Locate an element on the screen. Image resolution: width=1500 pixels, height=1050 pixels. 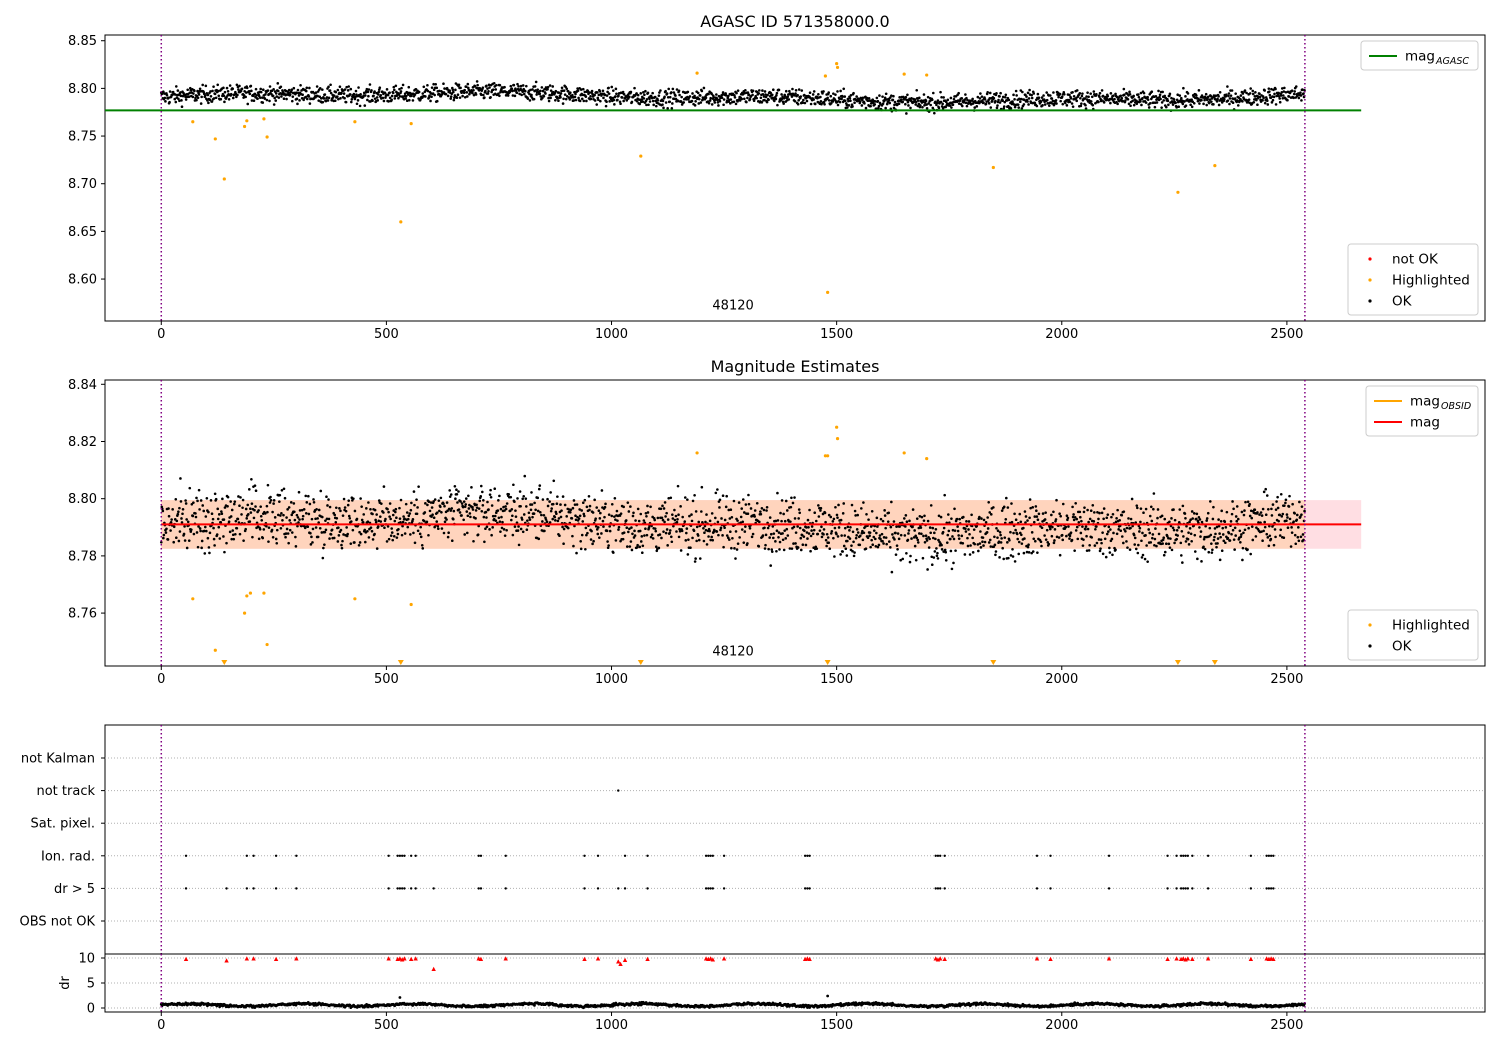
legend-label: not OK is located at coordinates (1415, 260).